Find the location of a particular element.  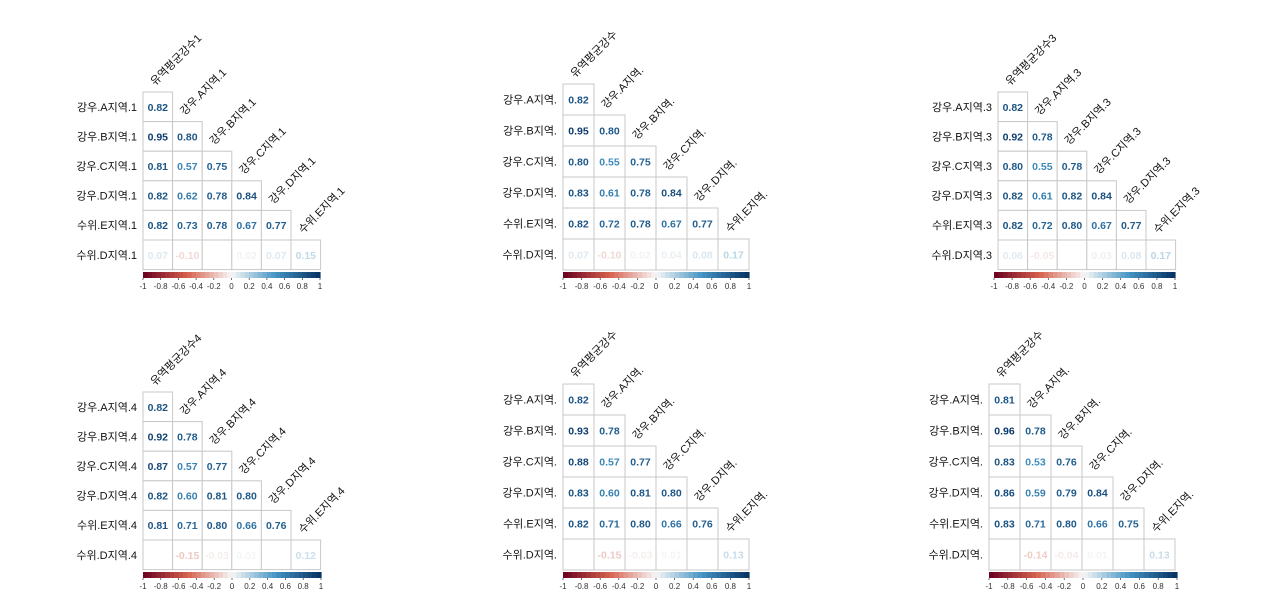

colorbar-tick-label: -0.4 is located at coordinates (619, 586).